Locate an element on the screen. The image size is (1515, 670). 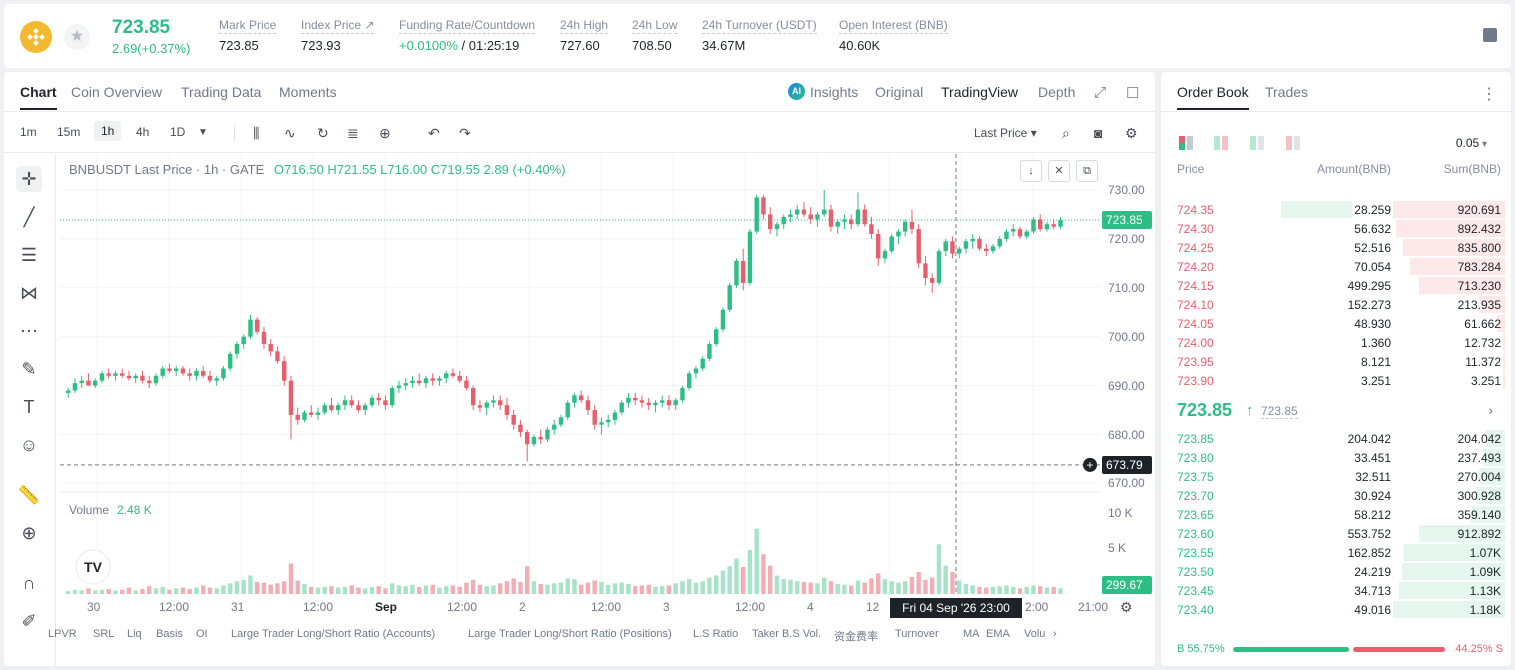
depth-bar is located at coordinates (1461, 285).